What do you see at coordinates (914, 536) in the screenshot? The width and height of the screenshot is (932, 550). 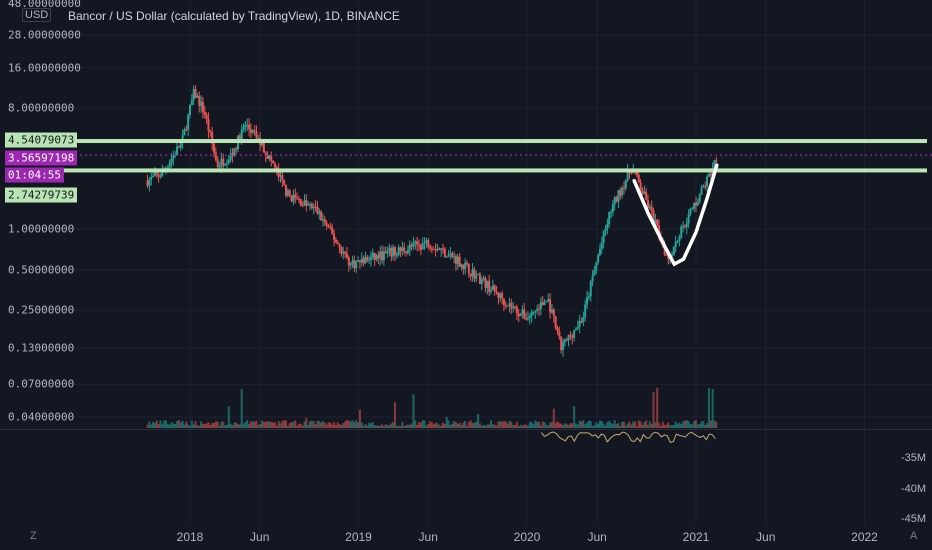 I see `auto-scale-button: A` at bounding box center [914, 536].